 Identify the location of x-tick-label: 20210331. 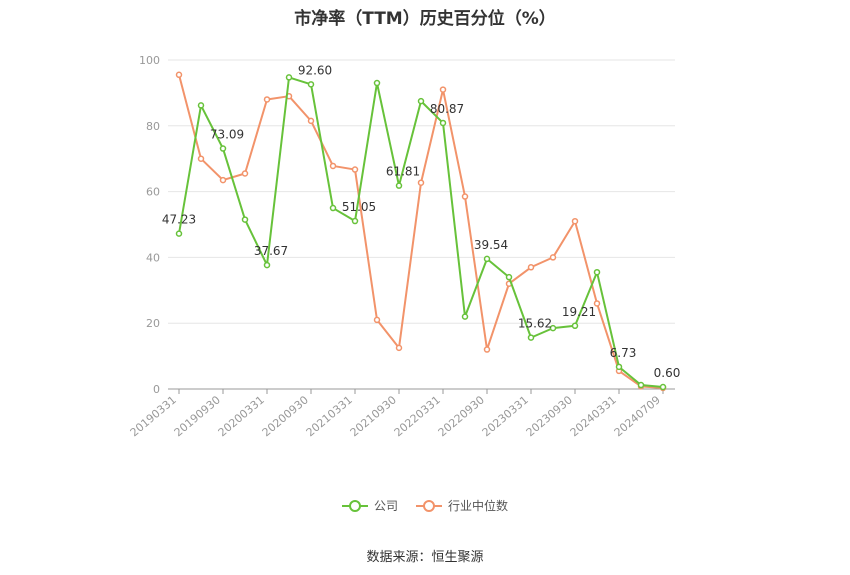
(329, 416).